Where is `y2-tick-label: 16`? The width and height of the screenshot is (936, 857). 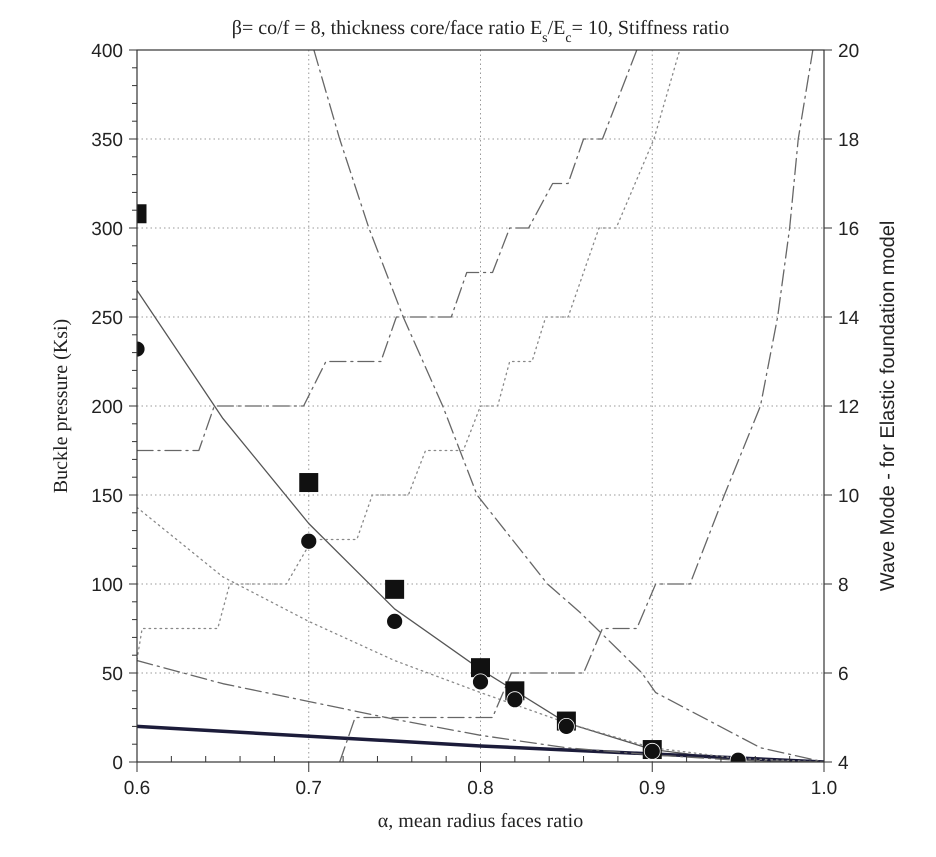
y2-tick-label: 16 is located at coordinates (849, 229).